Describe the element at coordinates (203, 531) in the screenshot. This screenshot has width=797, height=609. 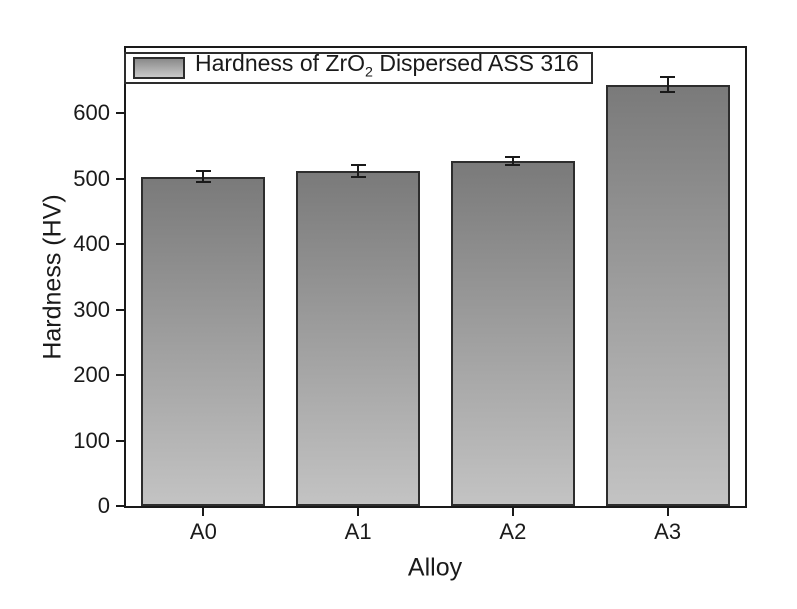
I see `x-tick-label-A0: A0` at that location.